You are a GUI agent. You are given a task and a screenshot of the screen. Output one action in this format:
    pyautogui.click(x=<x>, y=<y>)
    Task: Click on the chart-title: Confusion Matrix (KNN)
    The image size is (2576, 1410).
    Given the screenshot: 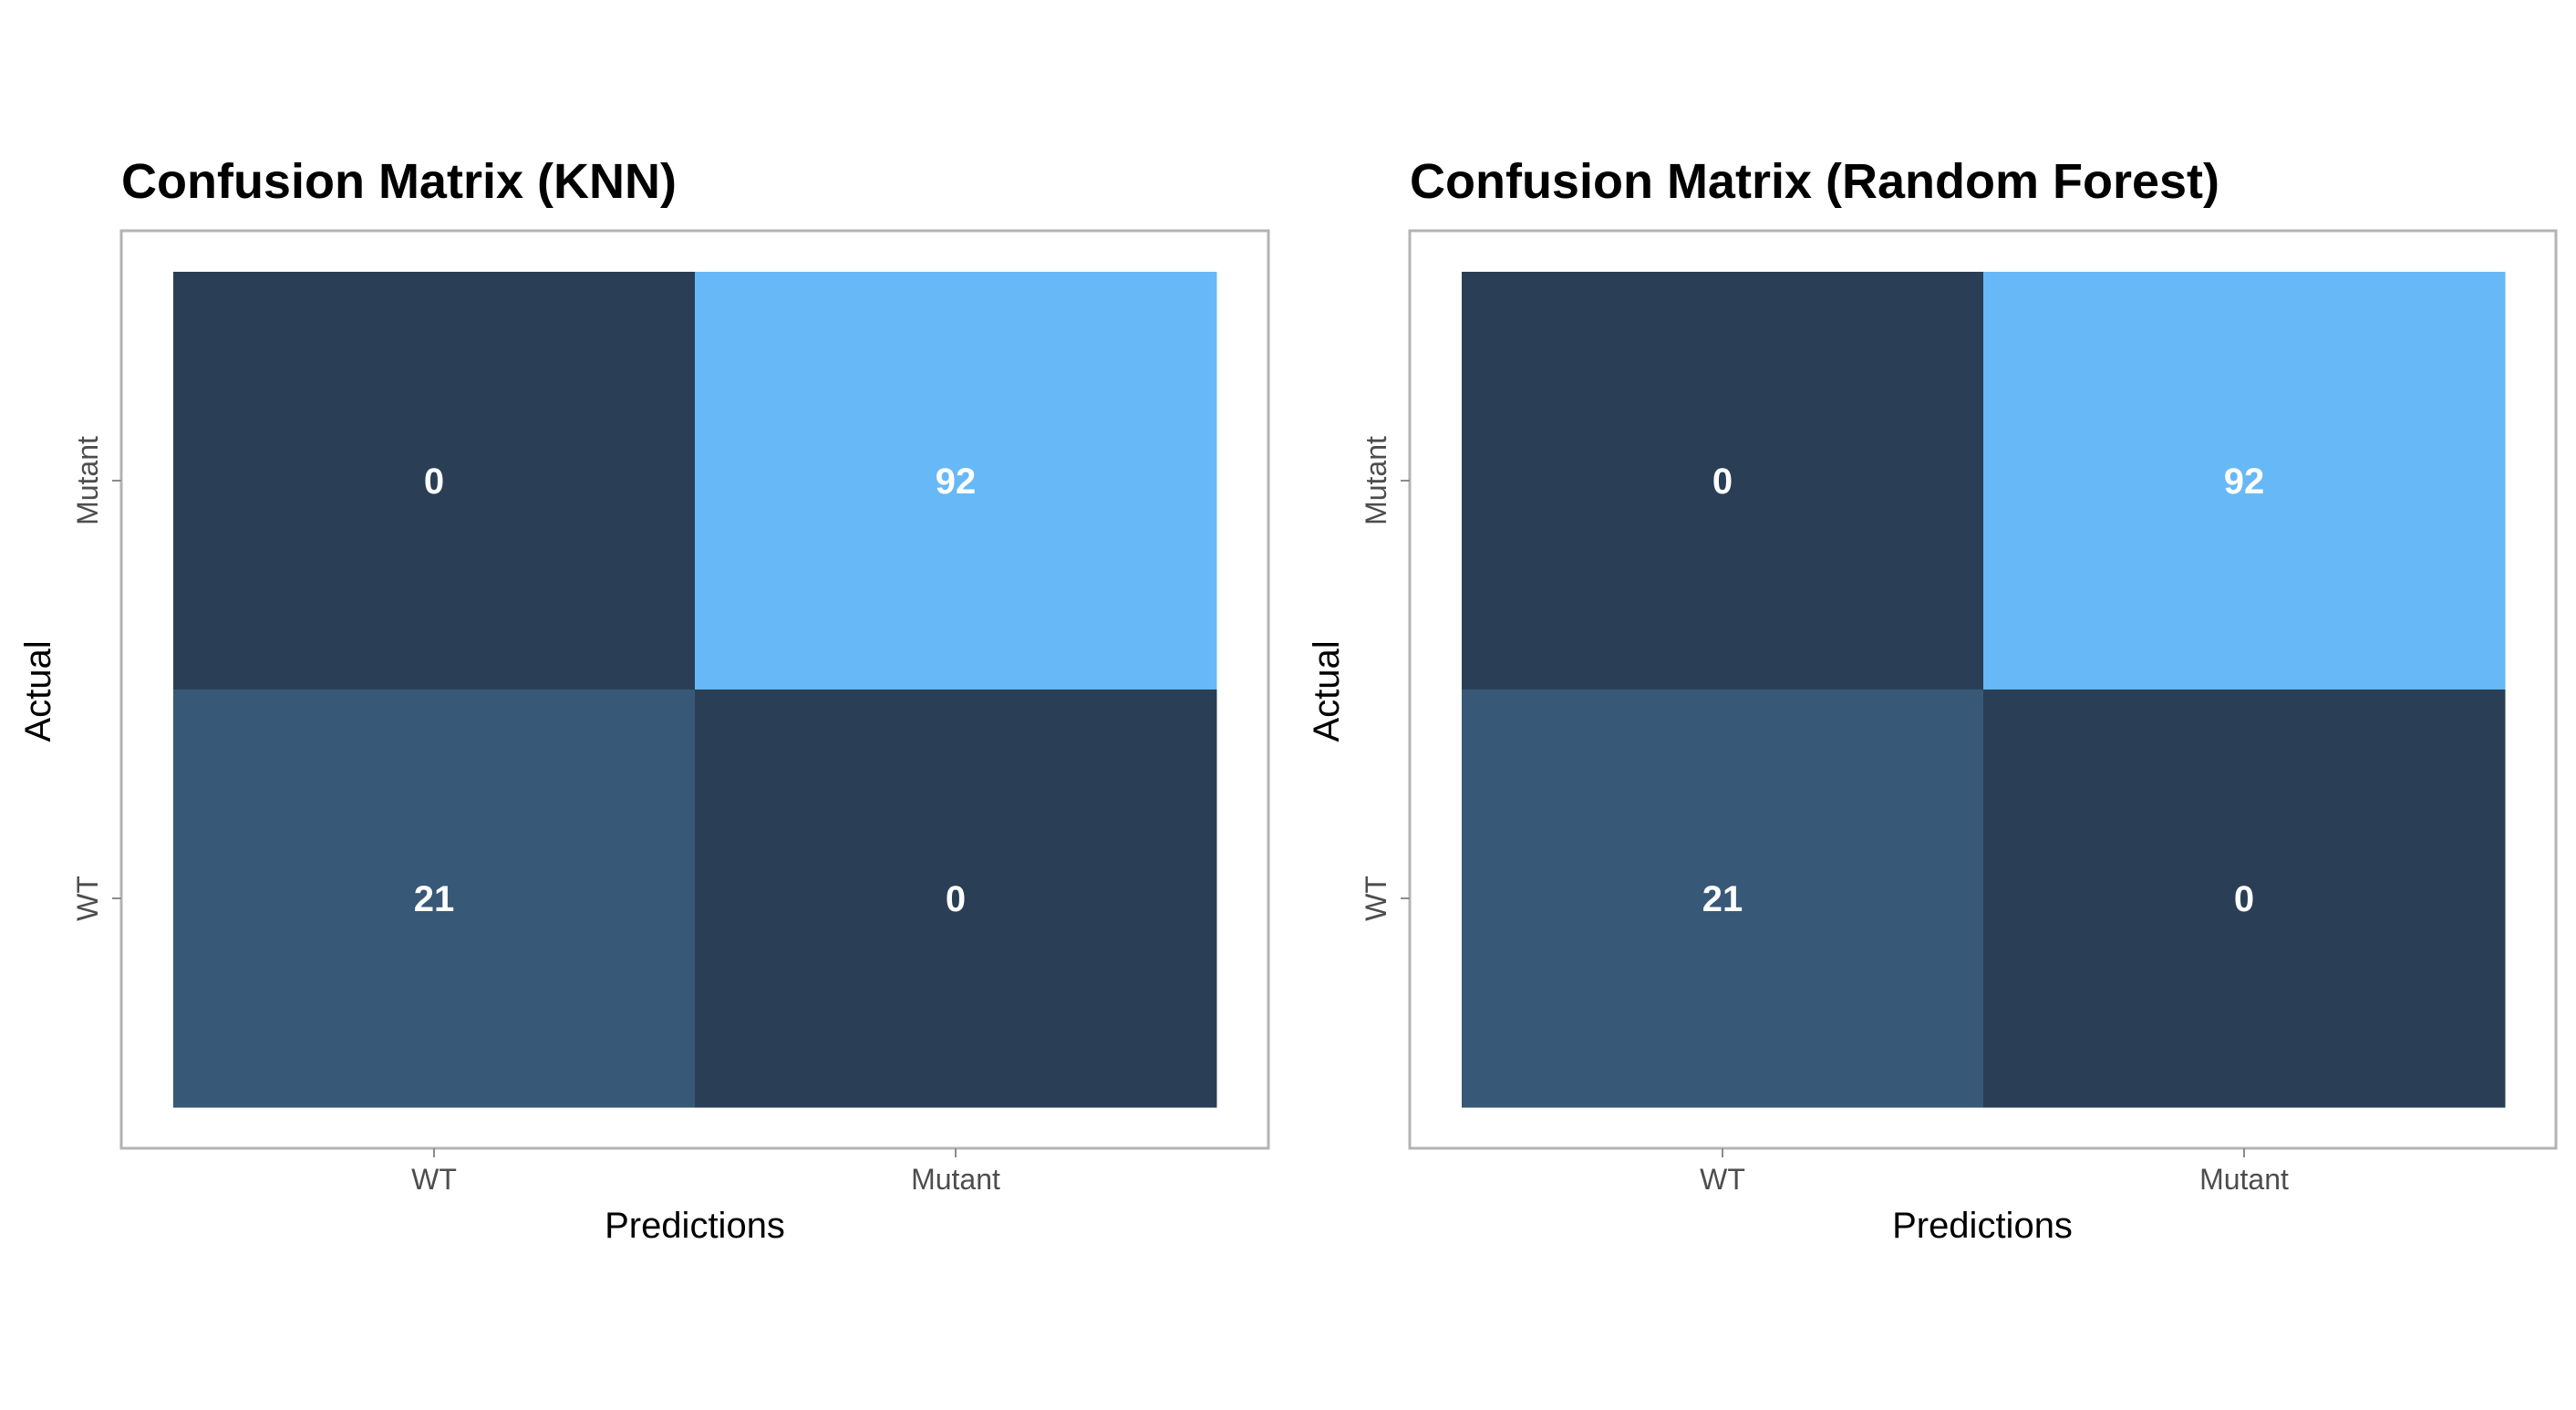 What is the action you would take?
    pyautogui.click(x=399, y=181)
    